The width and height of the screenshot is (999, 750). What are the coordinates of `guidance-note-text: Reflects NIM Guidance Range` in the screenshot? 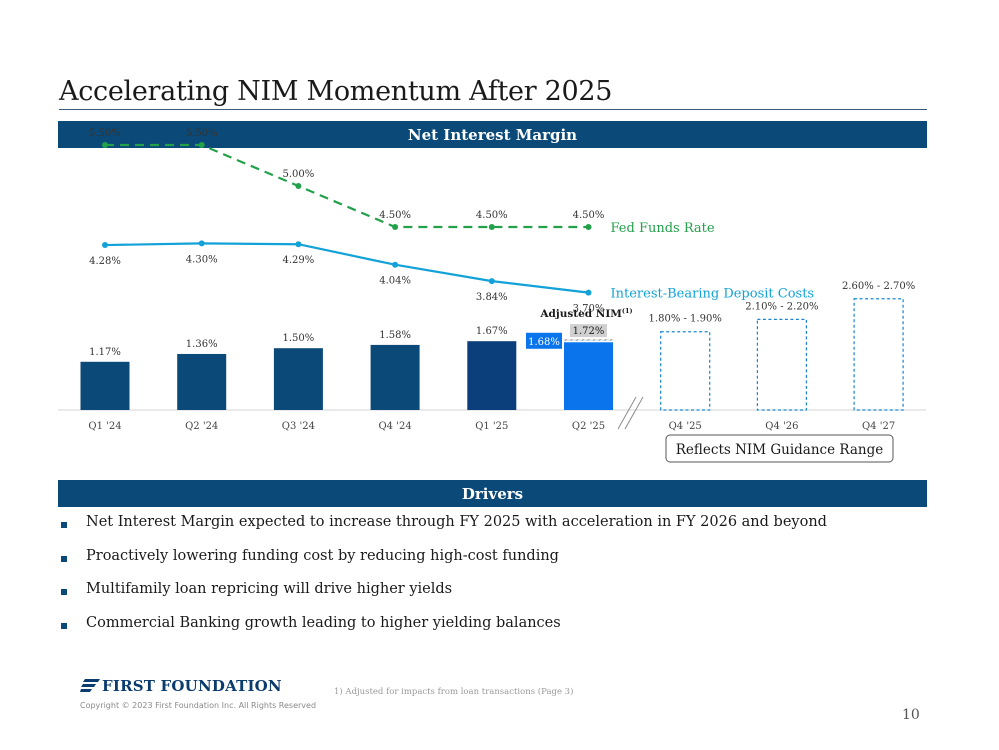 It's located at (779, 450).